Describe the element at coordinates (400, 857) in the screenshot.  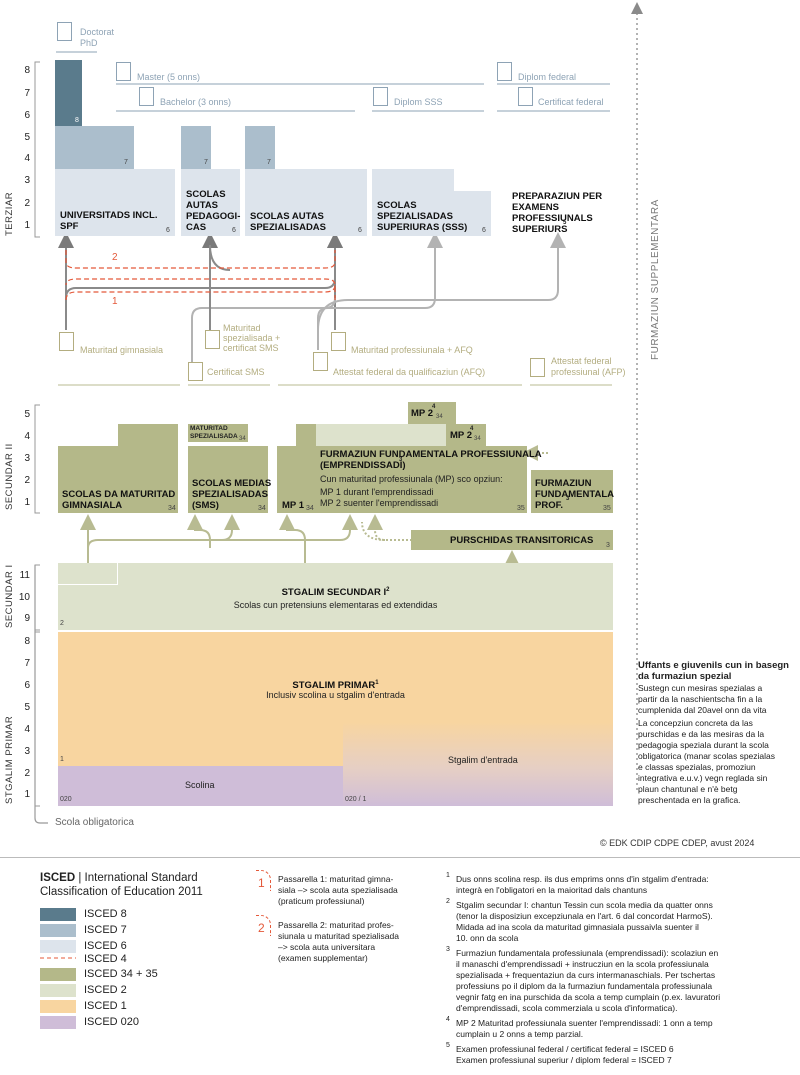
I see `divider` at that location.